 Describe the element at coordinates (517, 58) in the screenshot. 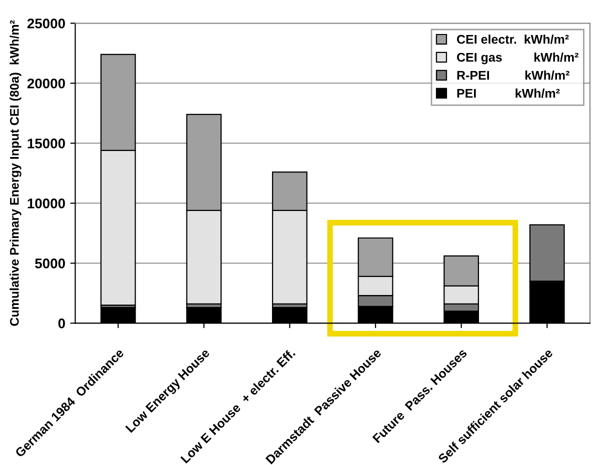

I see `legend-label: CEI gas kWh/m²` at that location.